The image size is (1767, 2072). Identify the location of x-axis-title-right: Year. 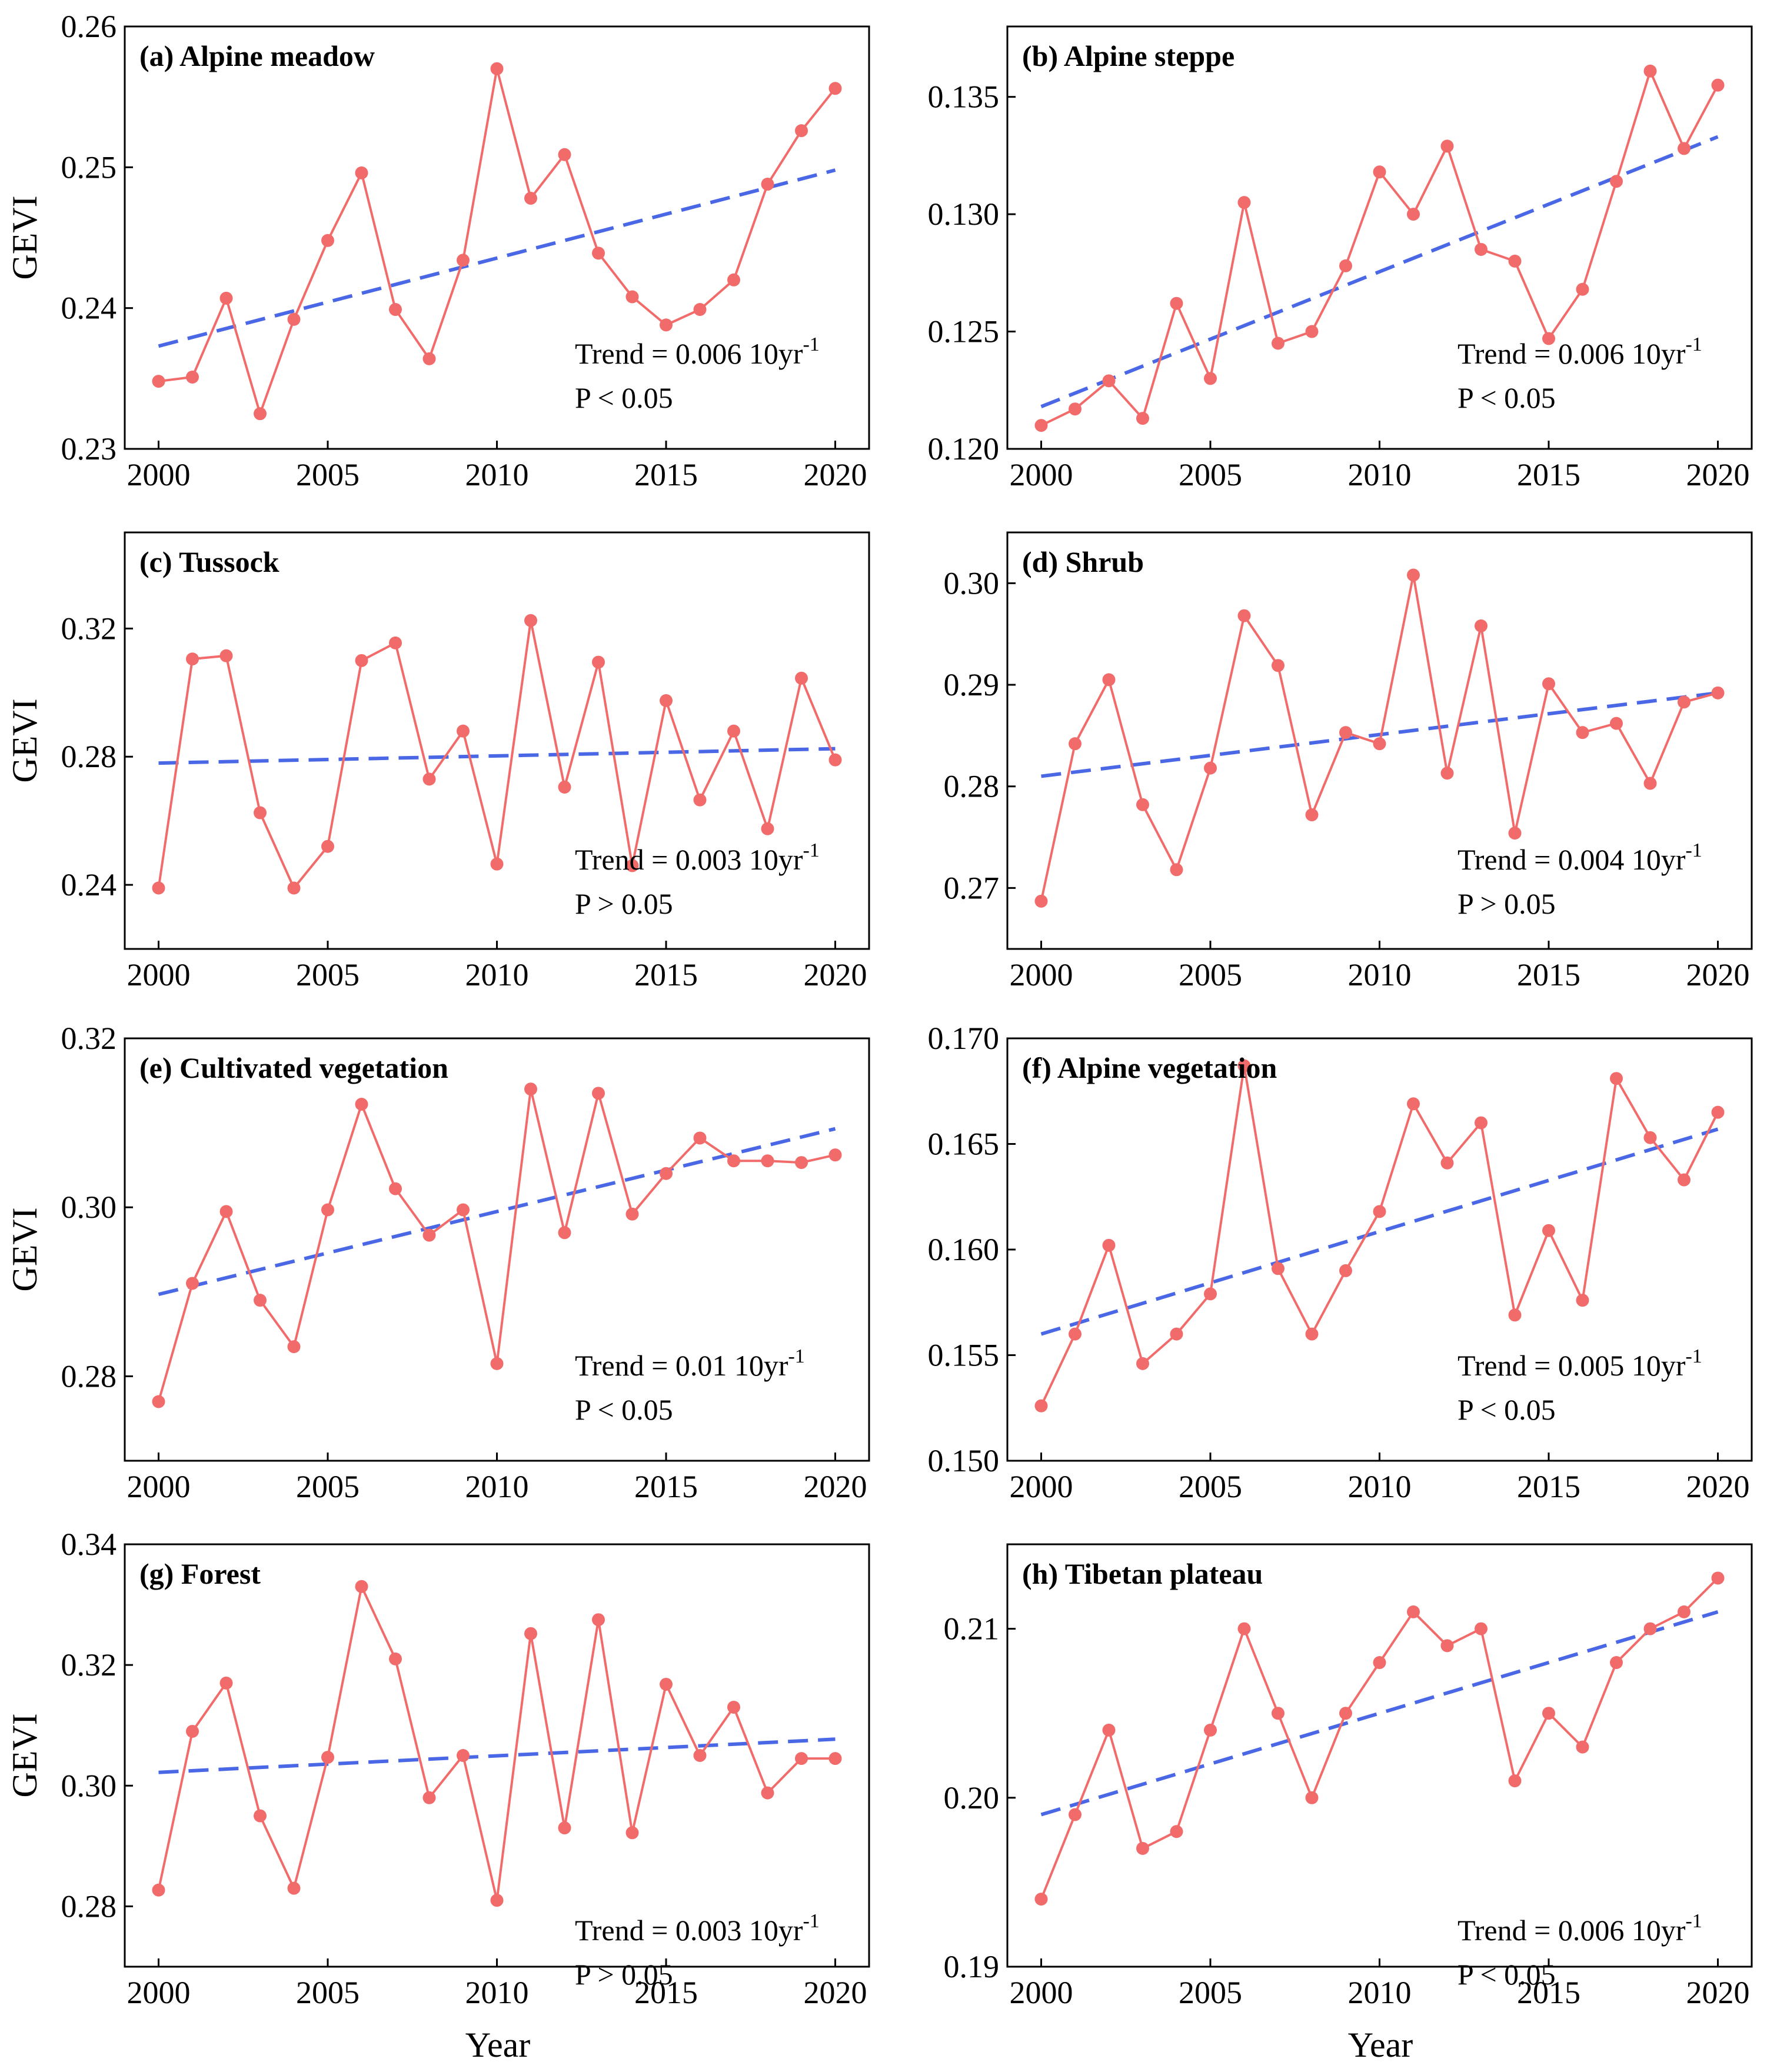
(1380, 2045).